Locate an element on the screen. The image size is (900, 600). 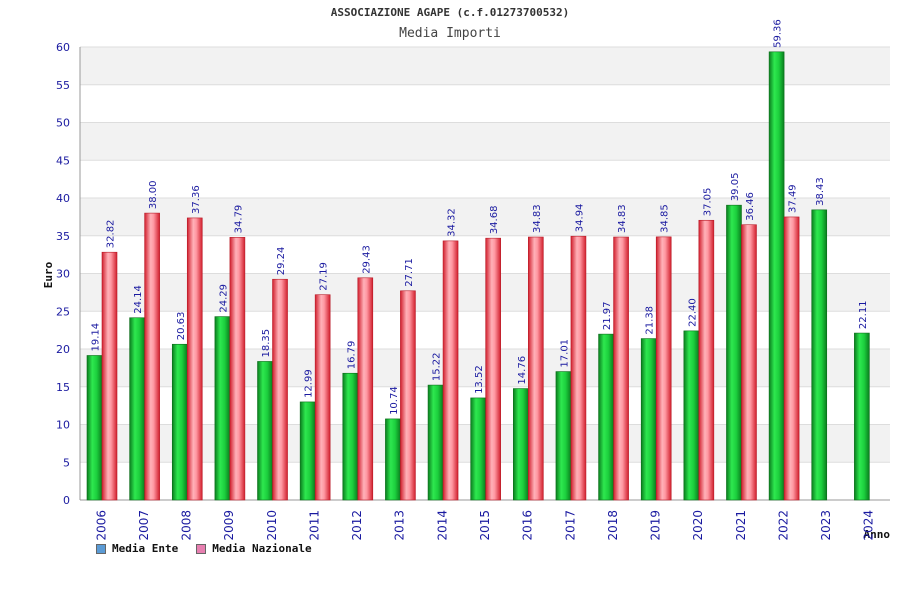
data-label: 34.32 is located at coordinates (452, 222).